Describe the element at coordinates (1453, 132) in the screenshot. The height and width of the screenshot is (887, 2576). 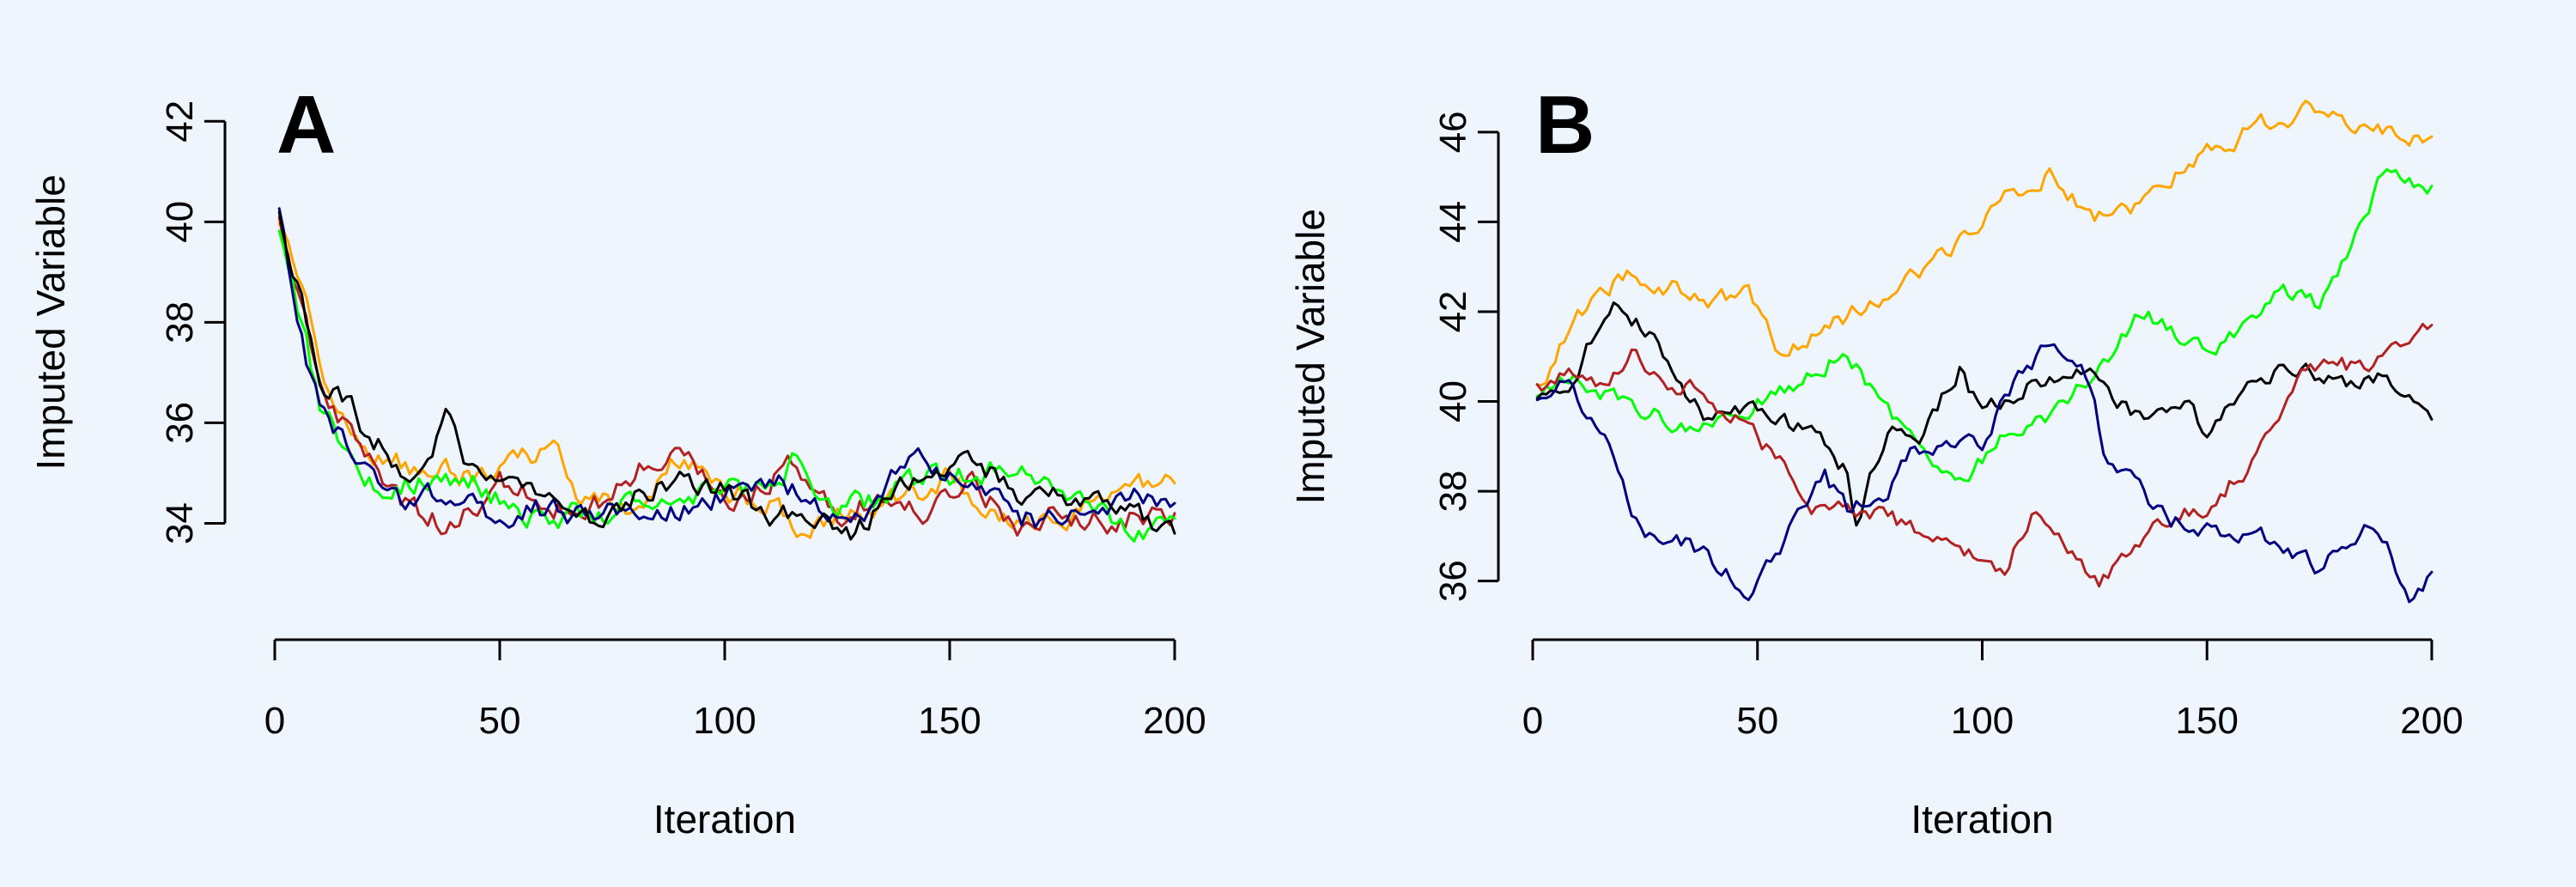
I see `y-tick-label: 46` at that location.